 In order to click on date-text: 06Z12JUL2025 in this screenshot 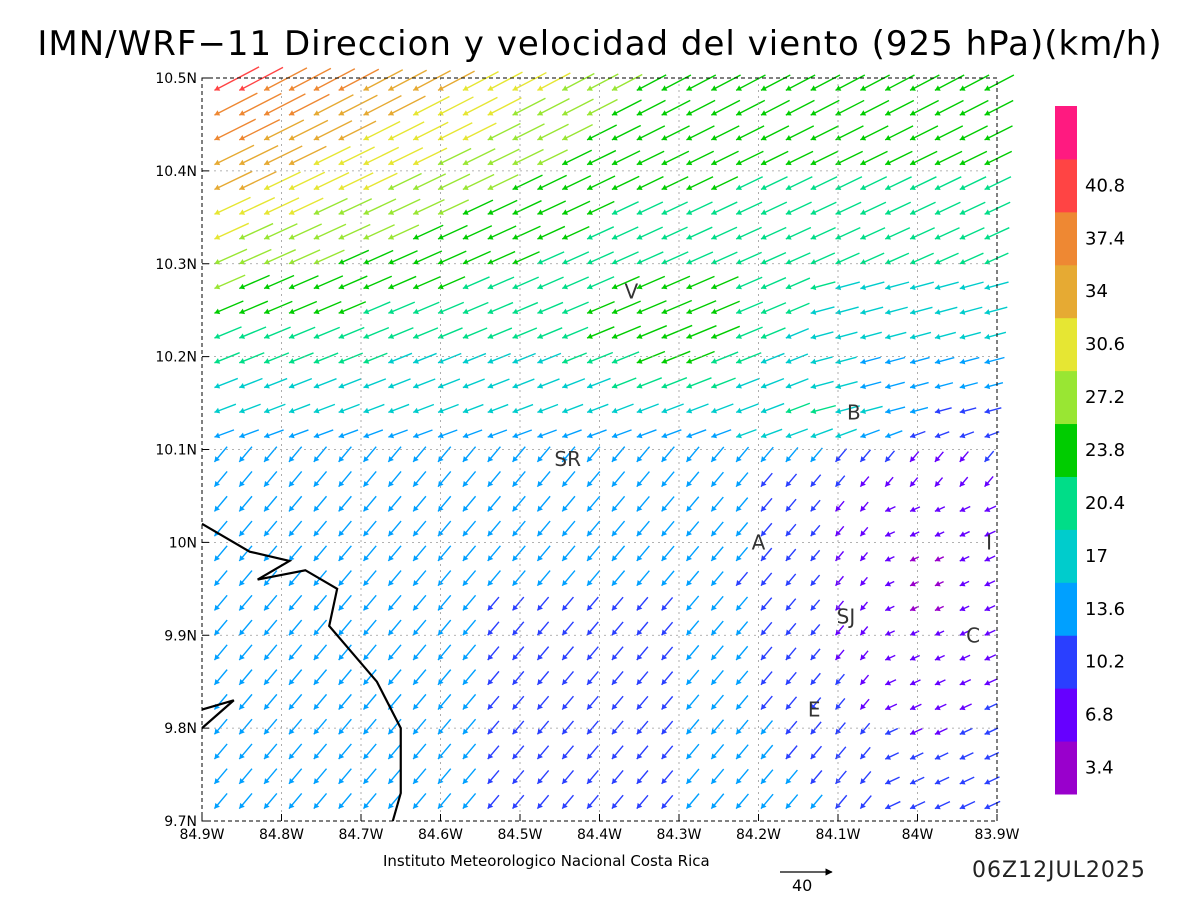, I will do `click(1059, 870)`.